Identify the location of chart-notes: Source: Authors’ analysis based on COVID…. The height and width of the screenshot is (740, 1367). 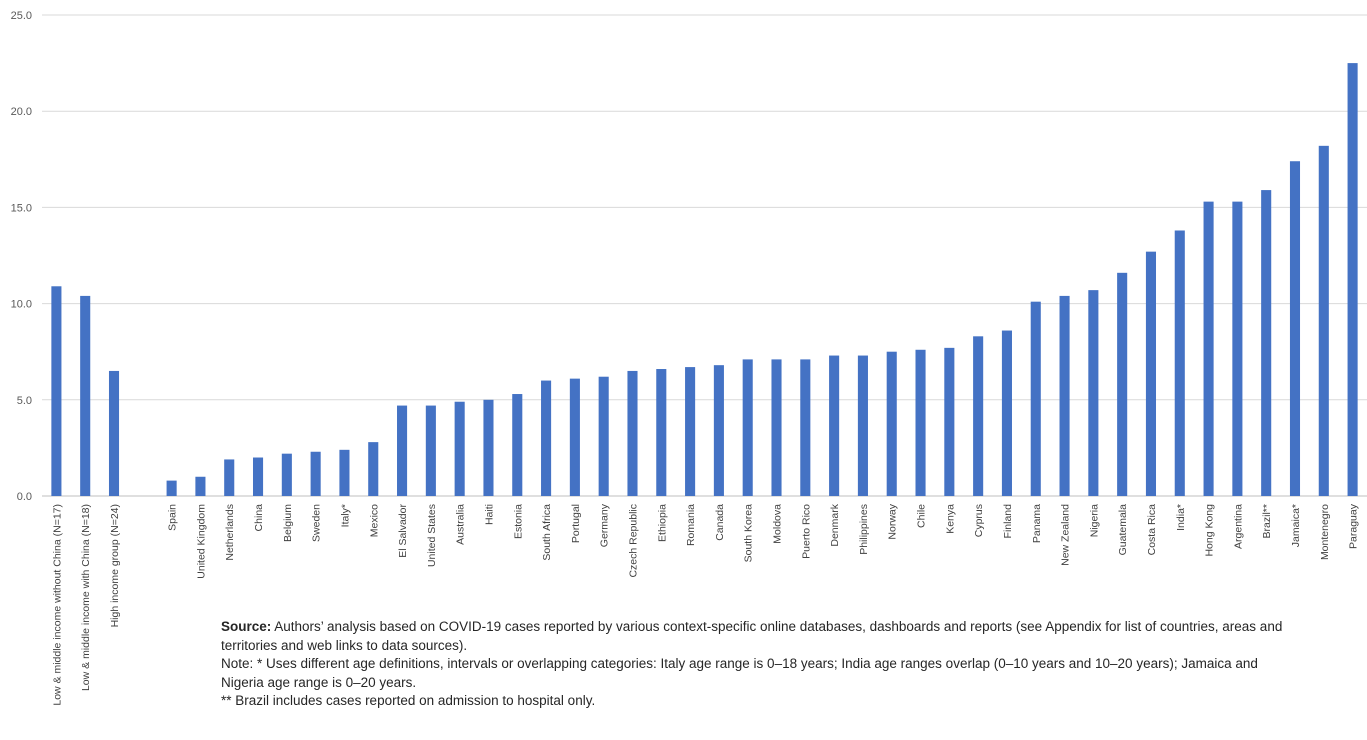
(761, 664).